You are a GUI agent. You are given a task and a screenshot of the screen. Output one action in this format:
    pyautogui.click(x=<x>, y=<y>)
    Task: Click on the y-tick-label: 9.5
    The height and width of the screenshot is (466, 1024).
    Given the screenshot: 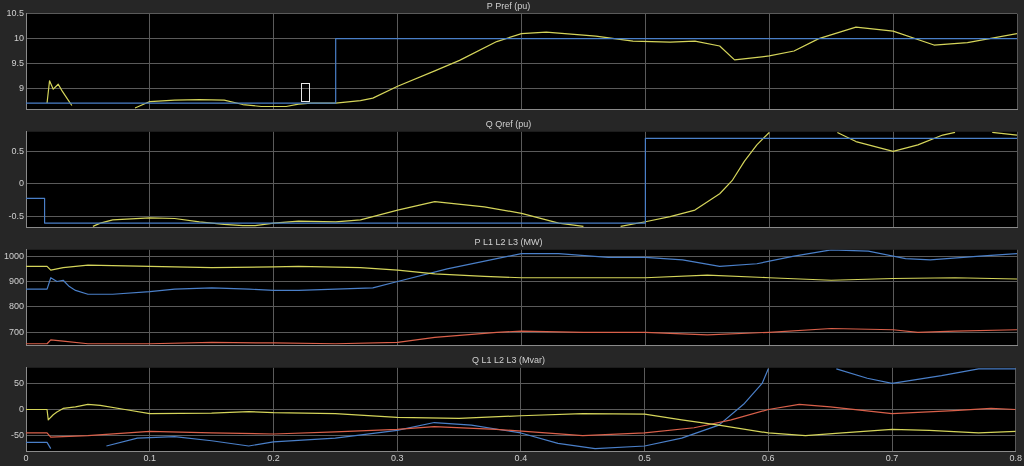 What is the action you would take?
    pyautogui.click(x=17, y=62)
    